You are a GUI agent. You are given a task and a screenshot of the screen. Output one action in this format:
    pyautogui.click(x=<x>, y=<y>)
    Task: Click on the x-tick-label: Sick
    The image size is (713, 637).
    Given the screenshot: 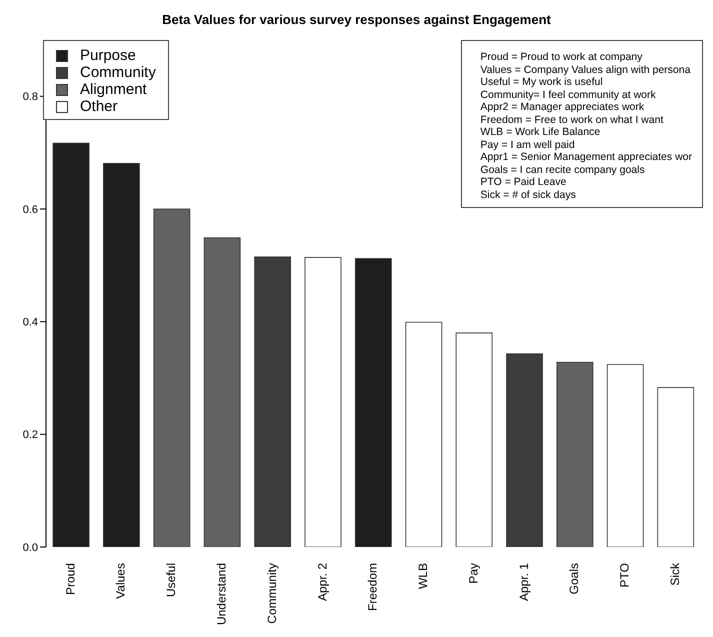 What is the action you would take?
    pyautogui.click(x=675, y=574)
    